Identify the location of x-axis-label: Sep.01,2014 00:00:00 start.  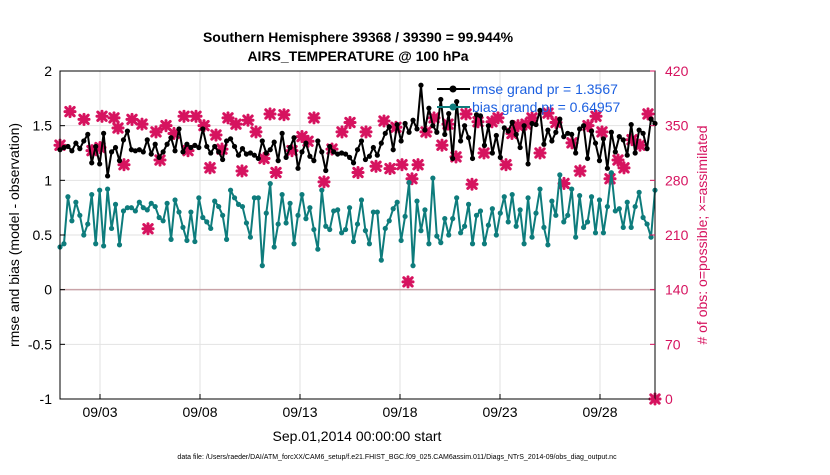
(357, 436).